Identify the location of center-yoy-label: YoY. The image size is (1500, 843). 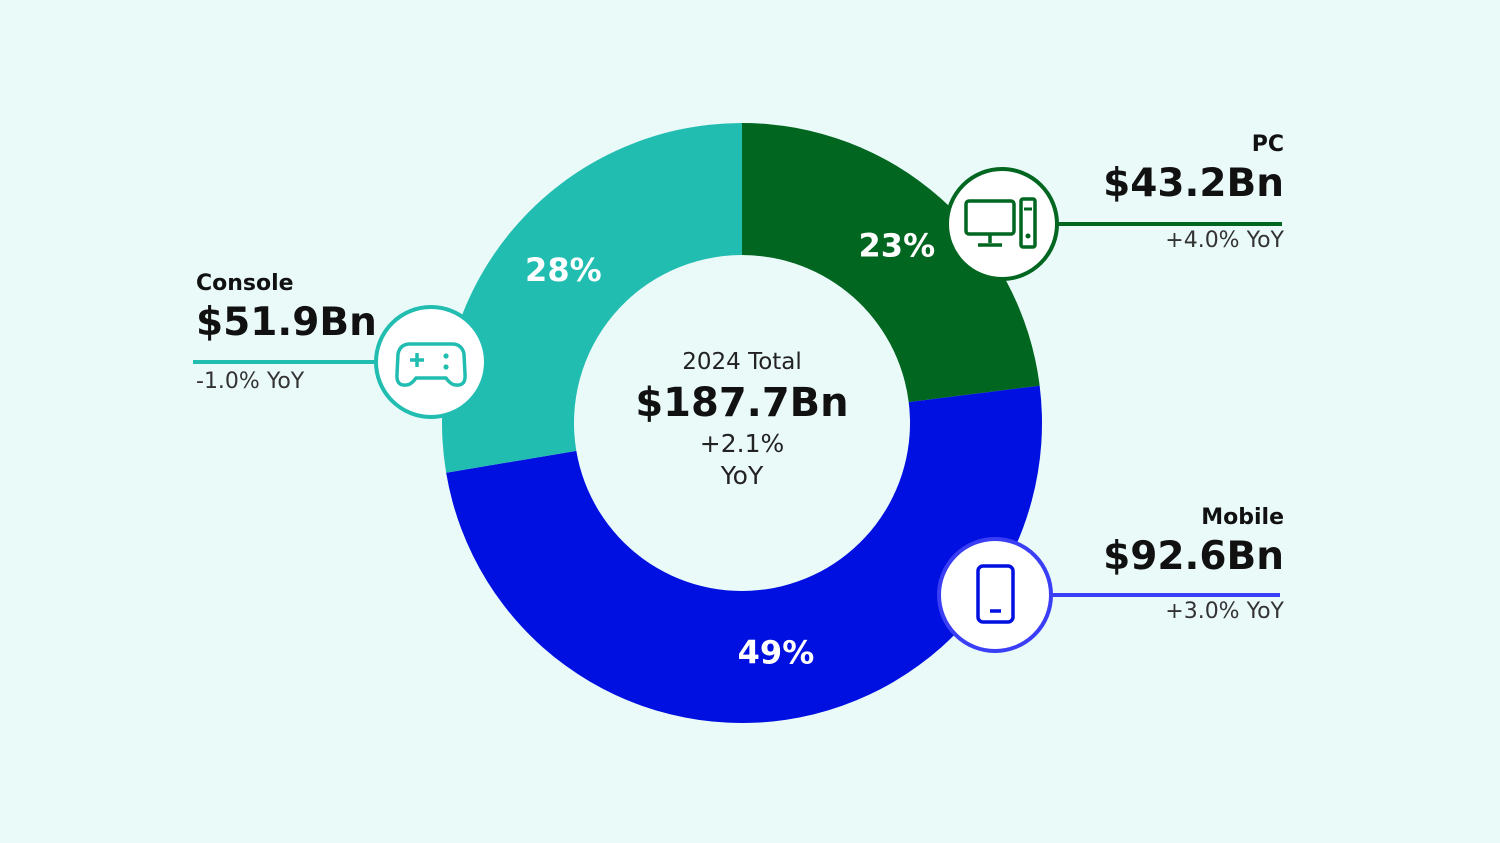
(742, 475).